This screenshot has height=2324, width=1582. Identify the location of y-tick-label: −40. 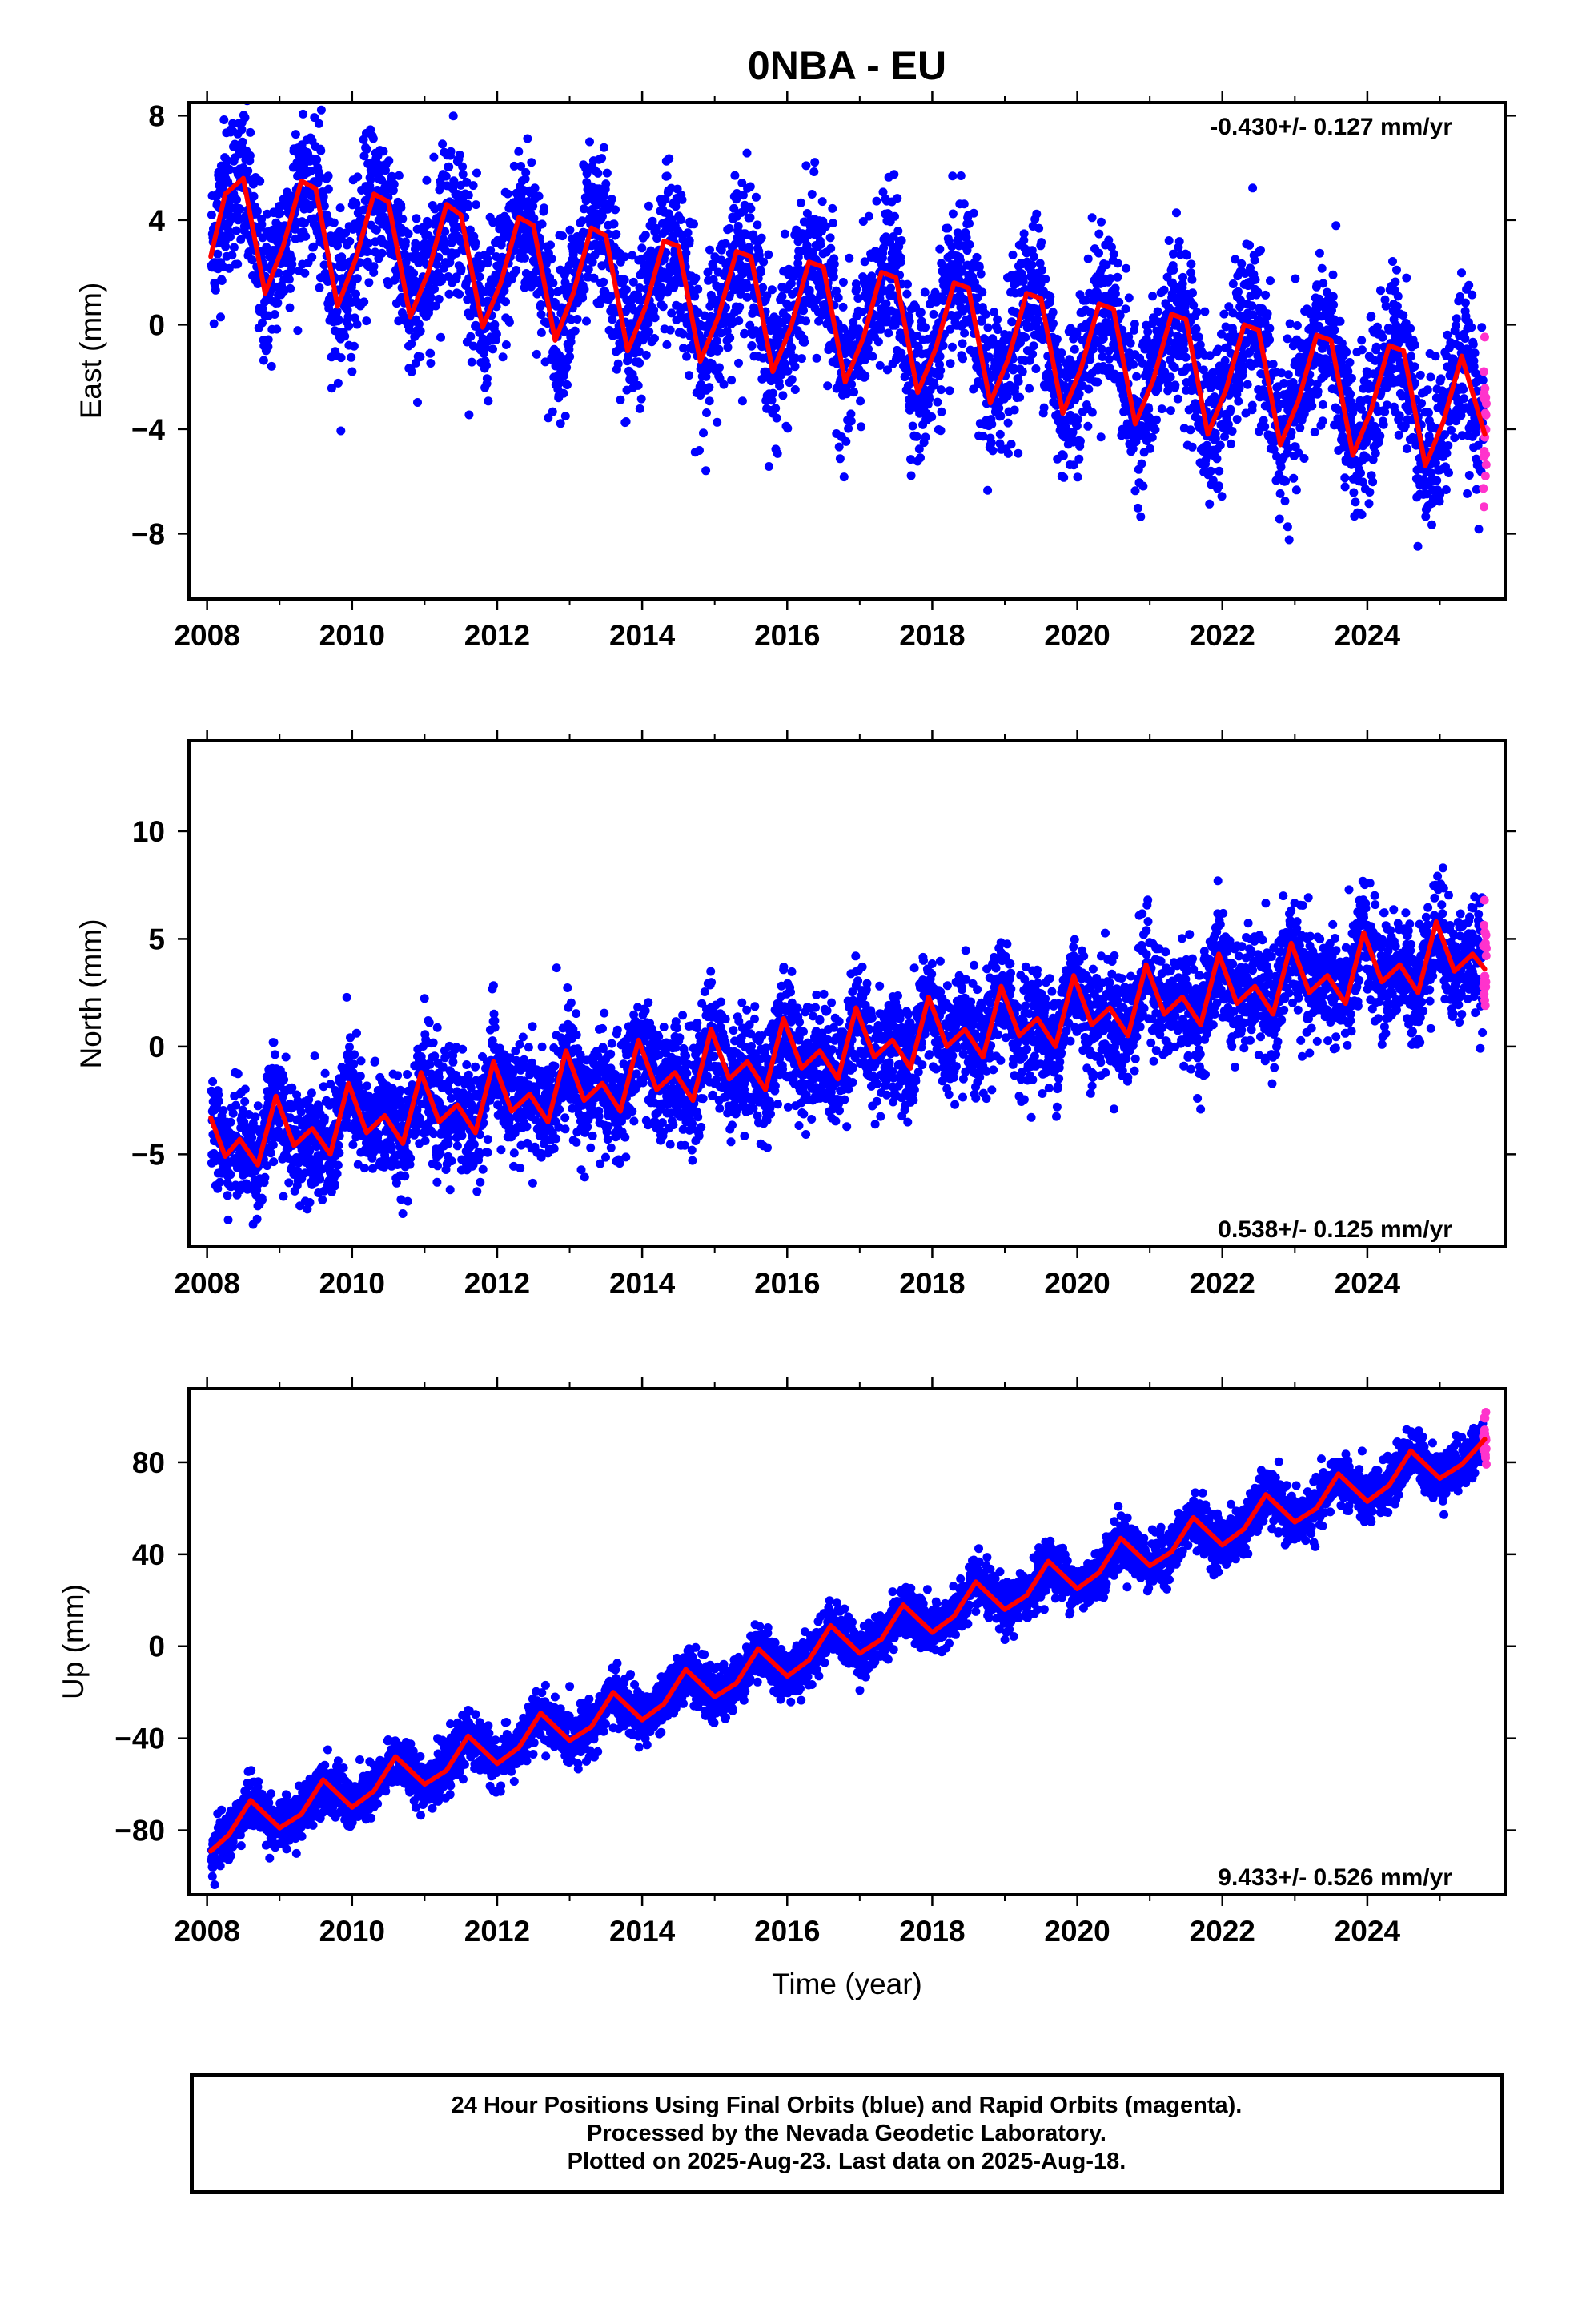
(139, 1739).